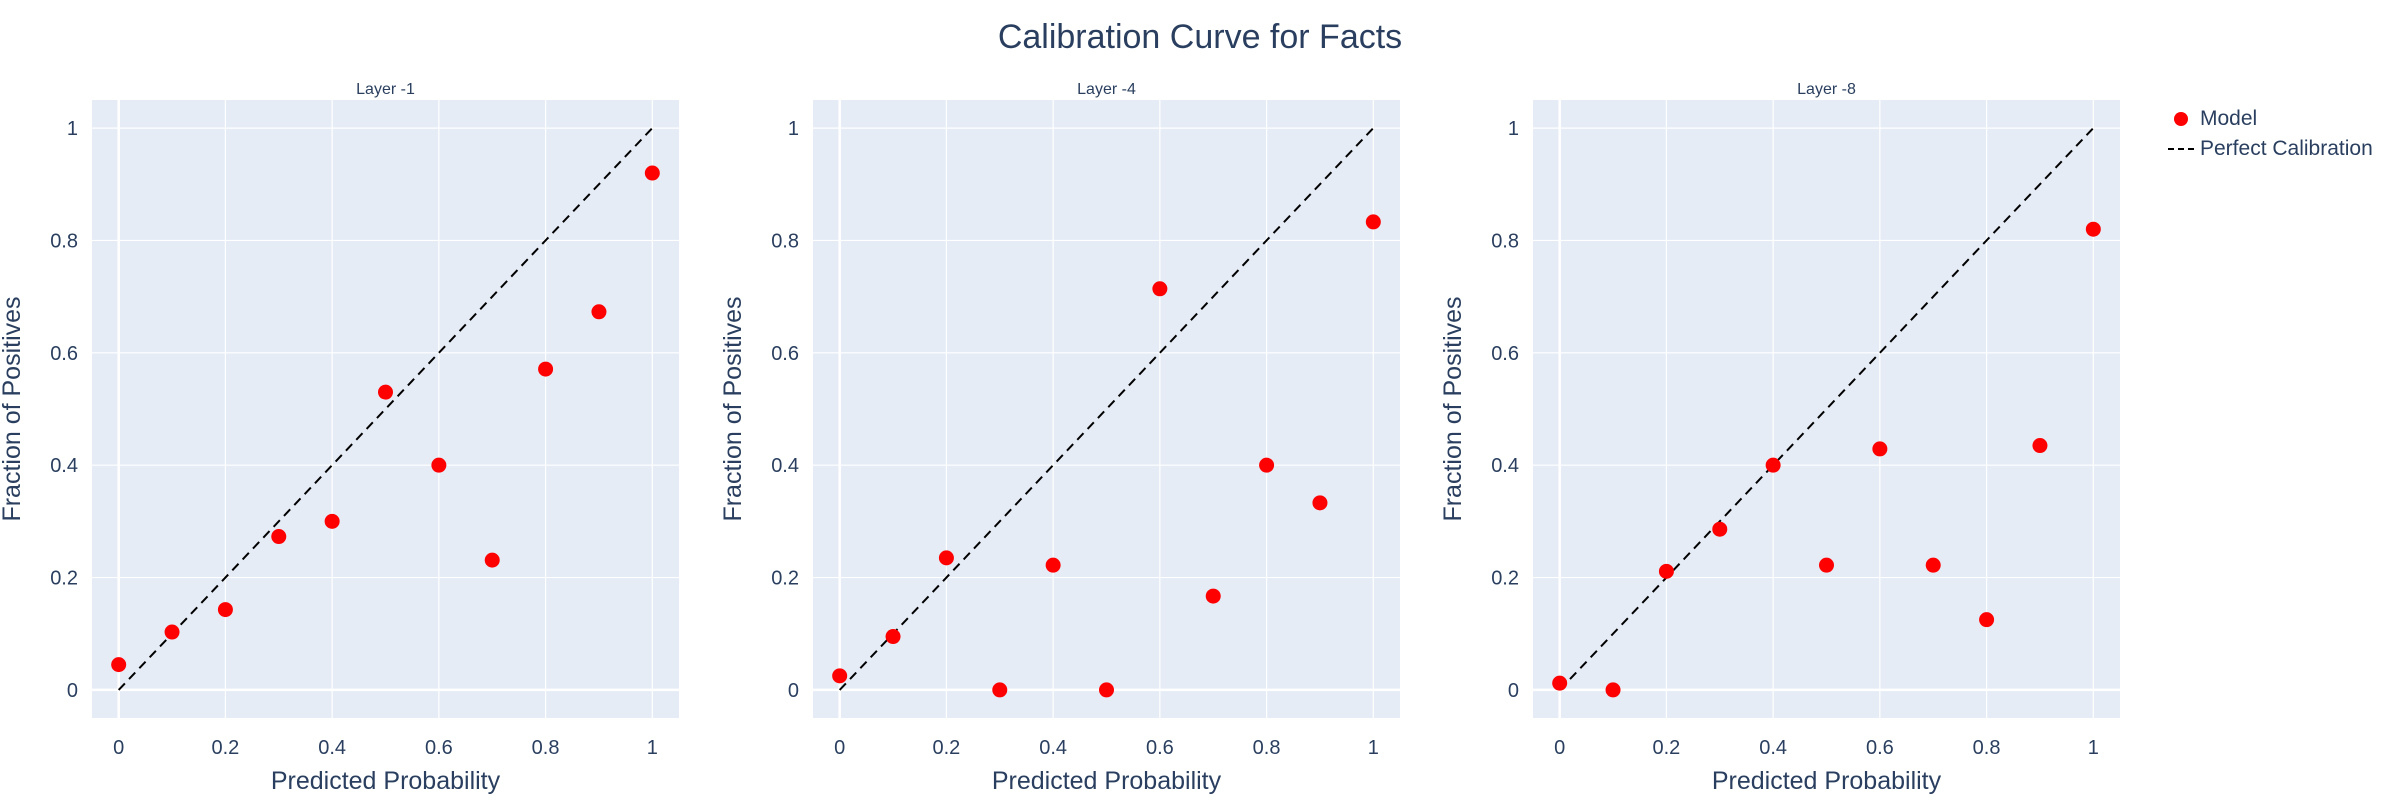 This screenshot has width=2400, height=800. What do you see at coordinates (1106, 89) in the screenshot?
I see `subplot-title: Layer -4` at bounding box center [1106, 89].